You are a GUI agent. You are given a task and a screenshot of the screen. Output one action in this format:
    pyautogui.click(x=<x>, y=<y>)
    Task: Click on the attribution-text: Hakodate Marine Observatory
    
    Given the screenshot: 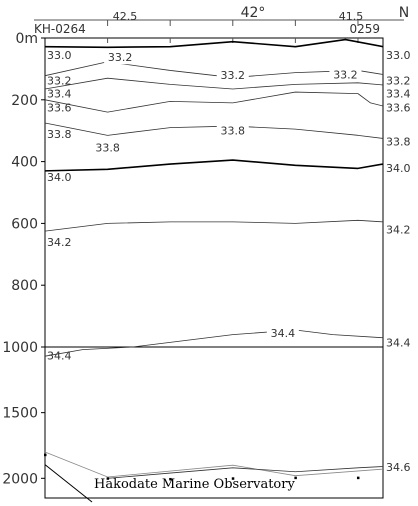 What is the action you would take?
    pyautogui.click(x=194, y=484)
    